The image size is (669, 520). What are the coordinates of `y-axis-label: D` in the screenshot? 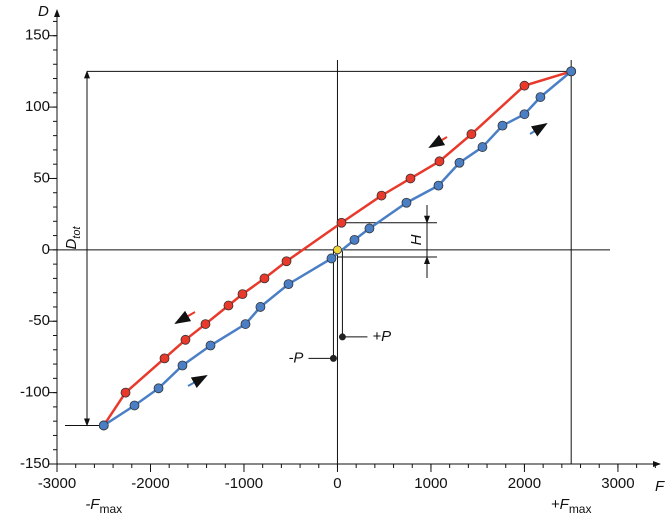 It's located at (43, 11).